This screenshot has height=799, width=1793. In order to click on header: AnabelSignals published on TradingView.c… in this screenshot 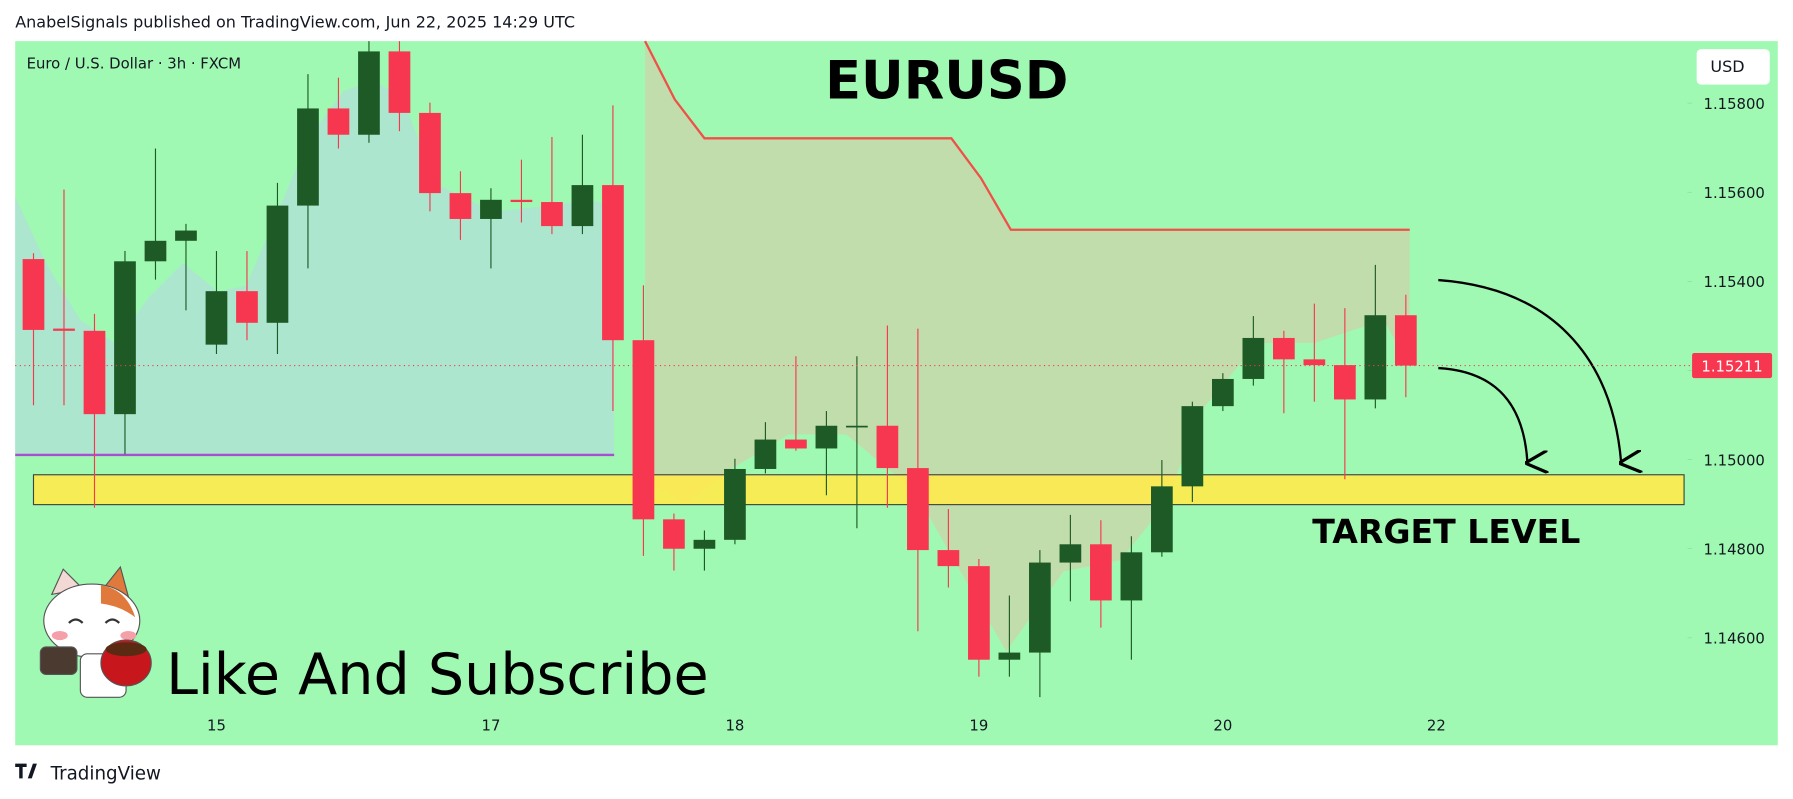, I will do `click(295, 21)`.